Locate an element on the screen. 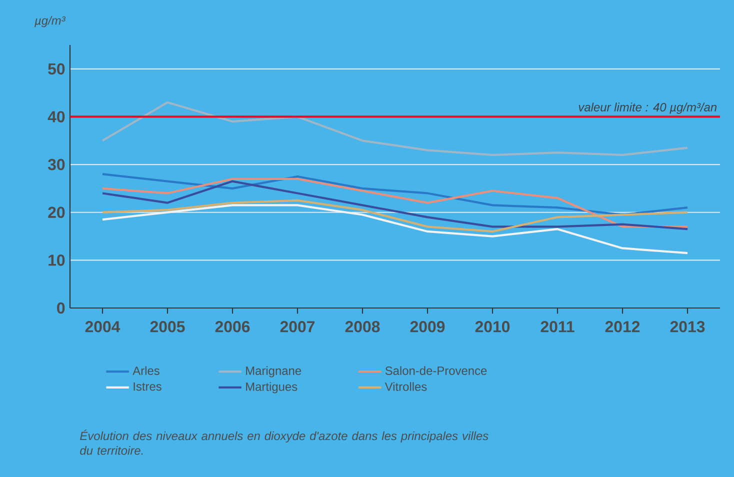 Image resolution: width=734 pixels, height=477 pixels. x-tick-label: 2012 is located at coordinates (622, 326).